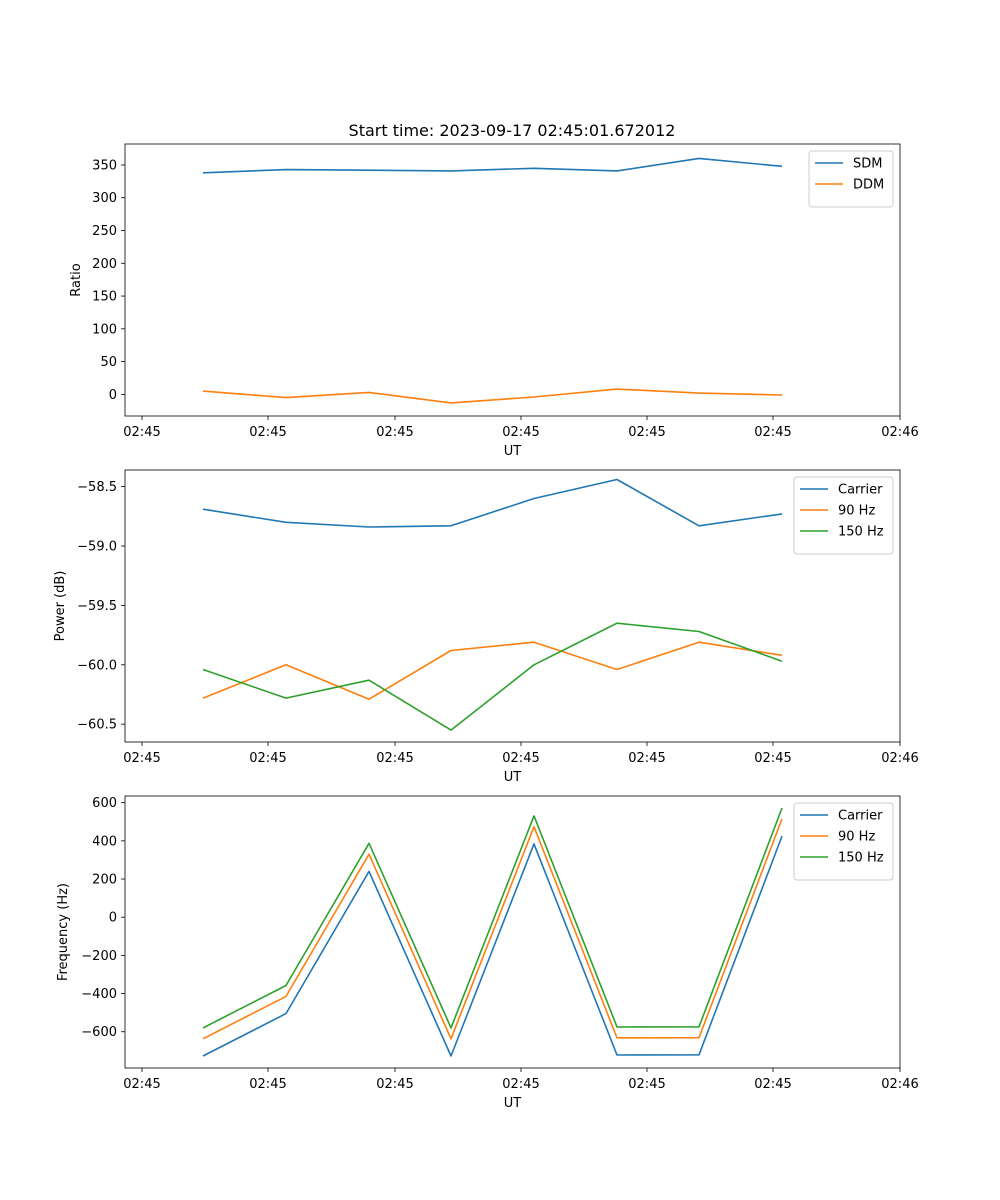 This screenshot has width=1000, height=1200. What do you see at coordinates (104, 803) in the screenshot?
I see `y-tick-label: 600` at bounding box center [104, 803].